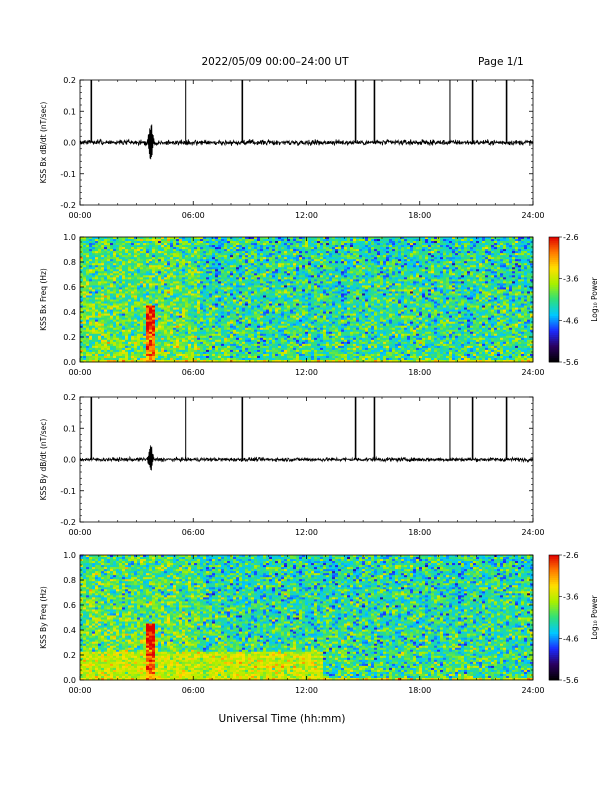  I want to click on y-tick-label: 0.0, so click(69, 143).